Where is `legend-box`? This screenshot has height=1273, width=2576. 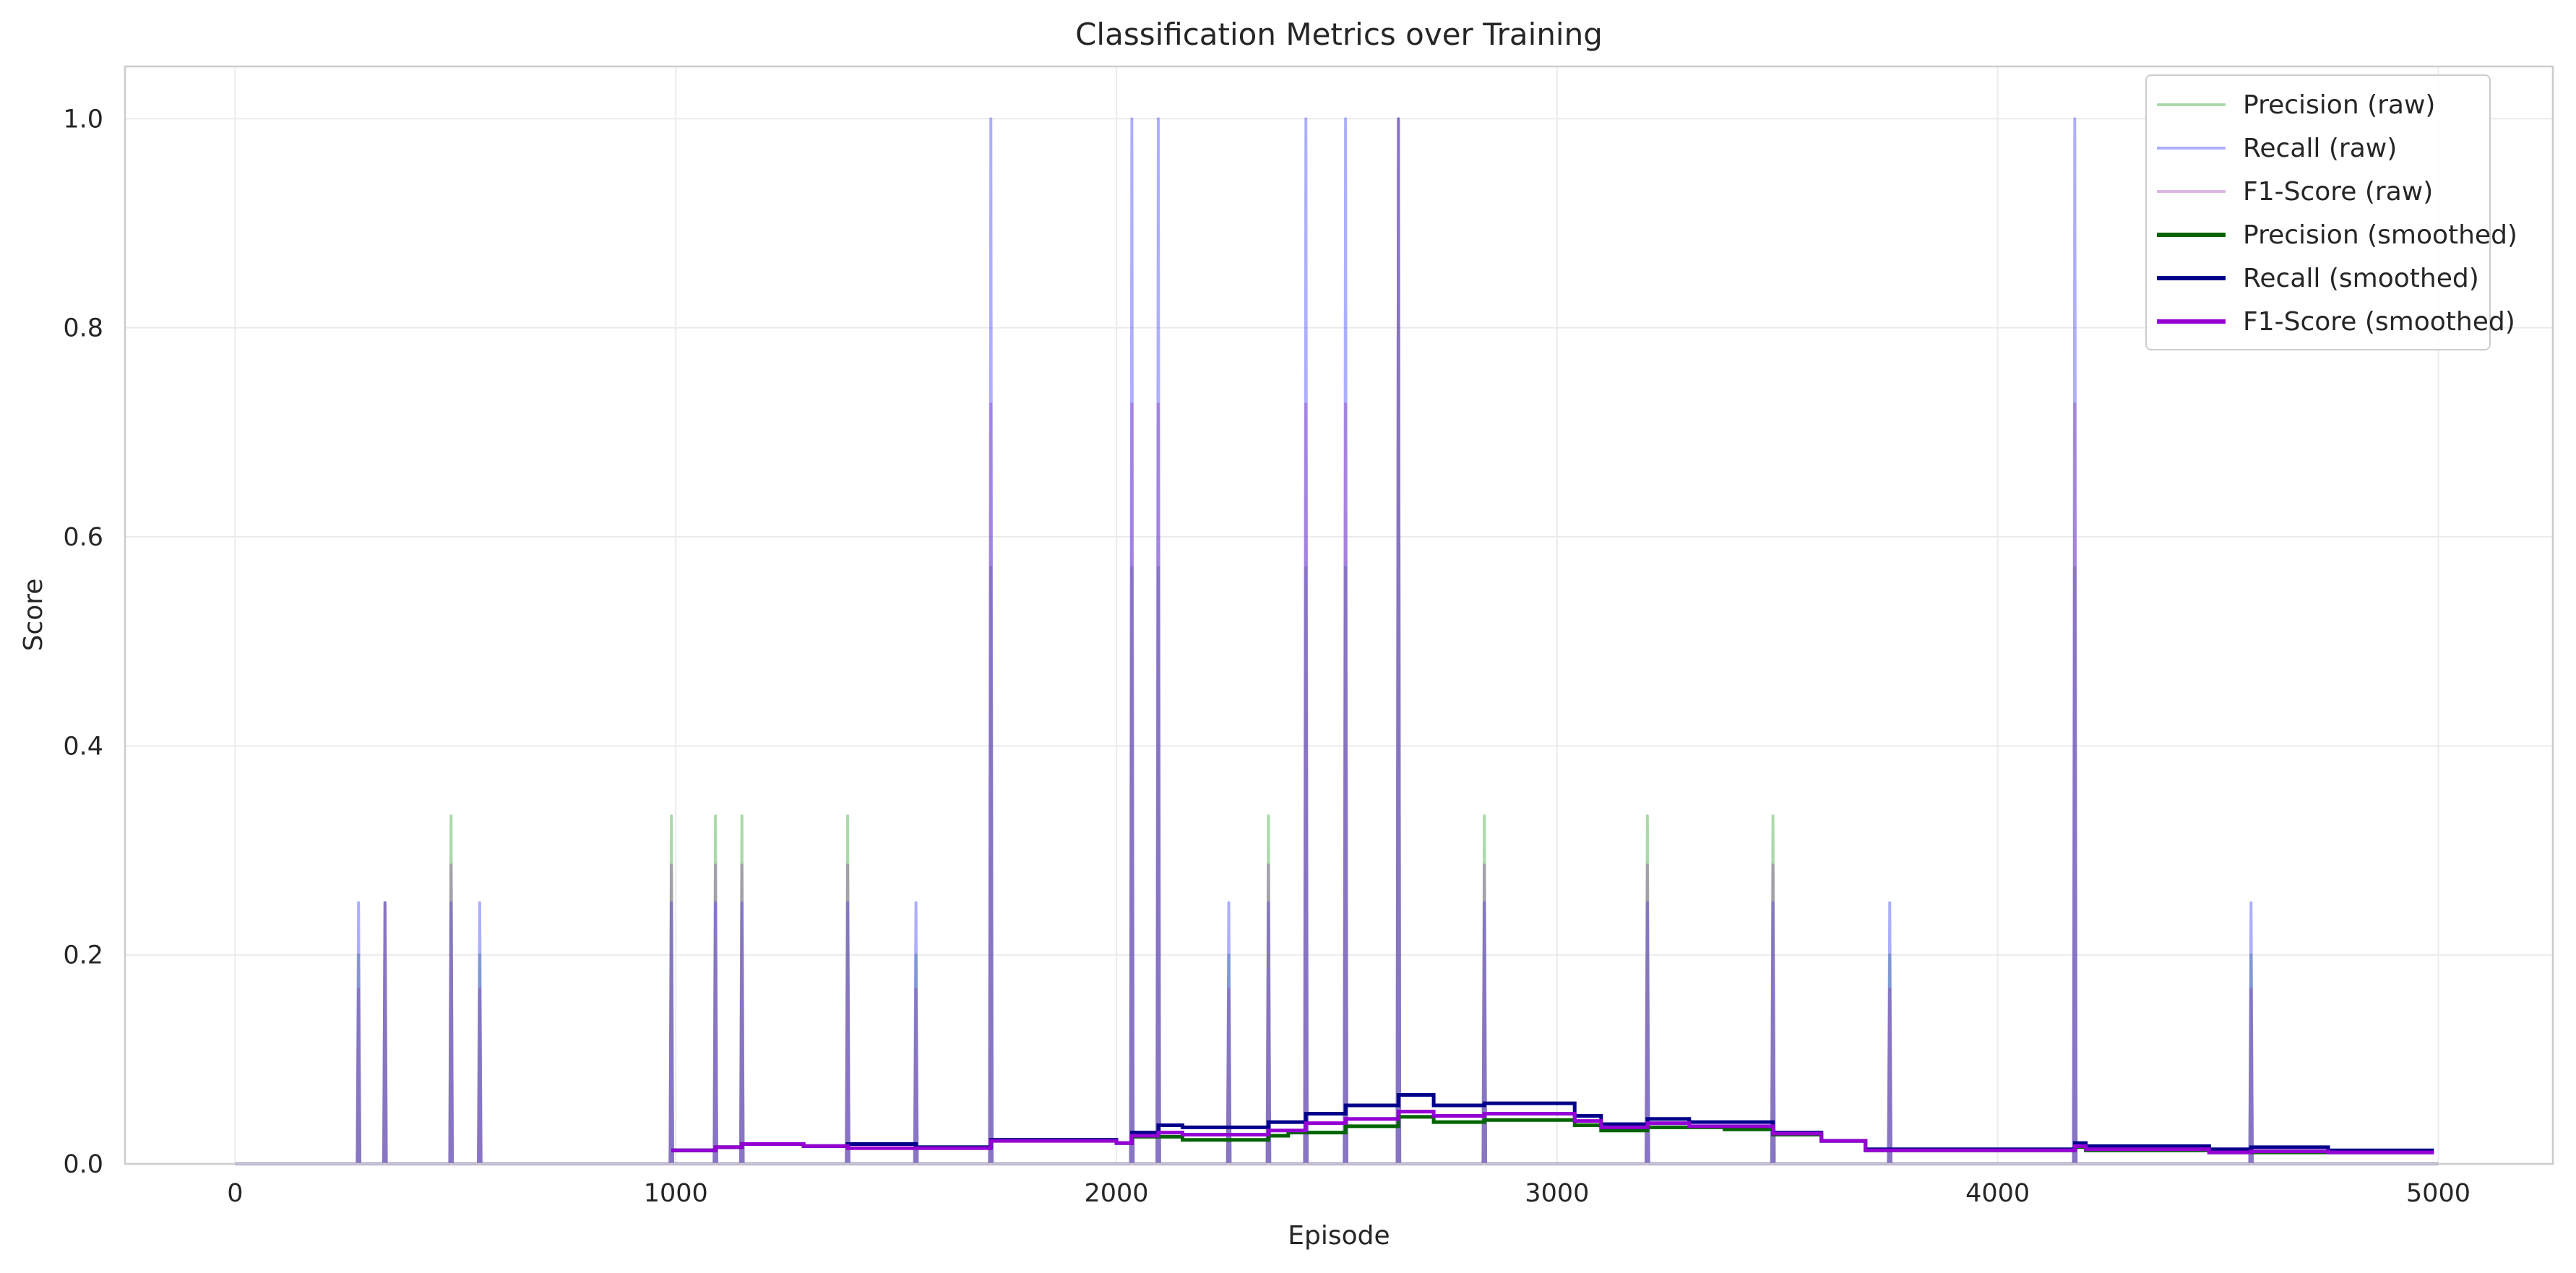 legend-box is located at coordinates (2318, 212).